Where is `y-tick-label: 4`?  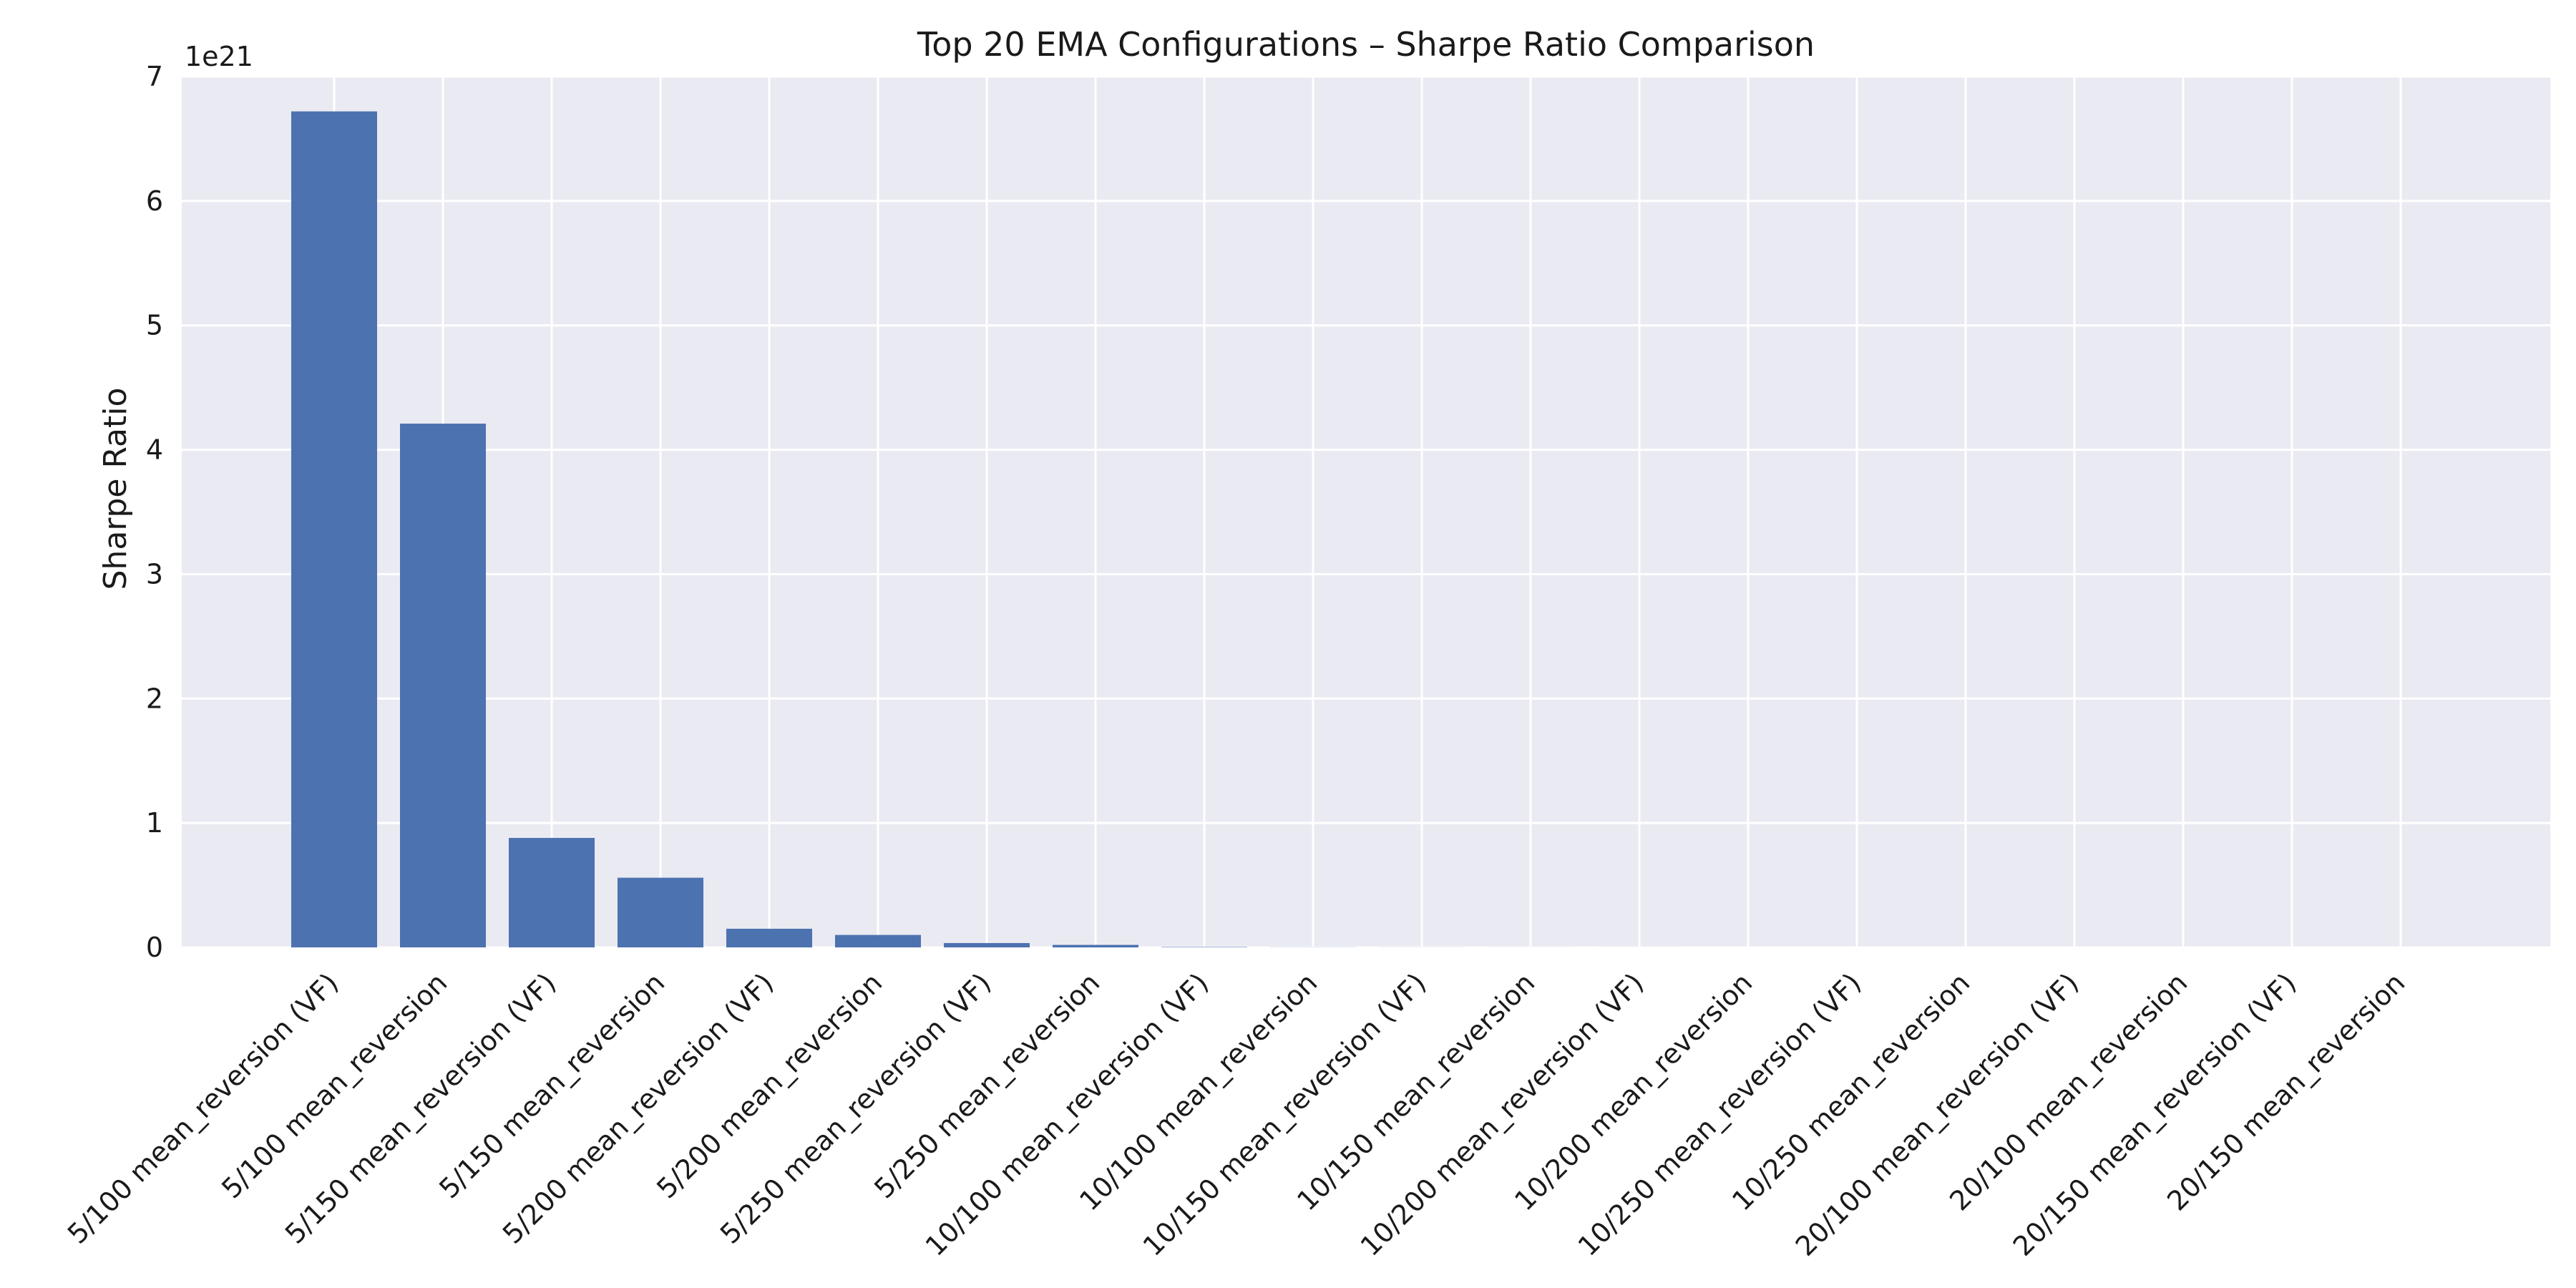
y-tick-label: 4 is located at coordinates (154, 450).